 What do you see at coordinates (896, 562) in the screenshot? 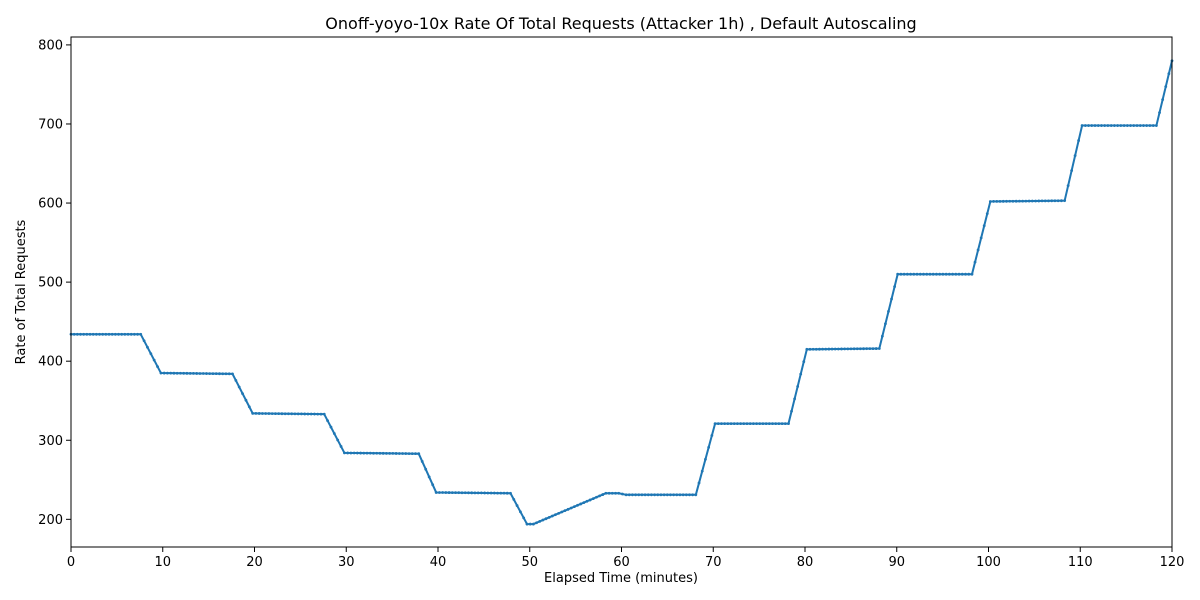
I see `x-tick-label: 90` at bounding box center [896, 562].